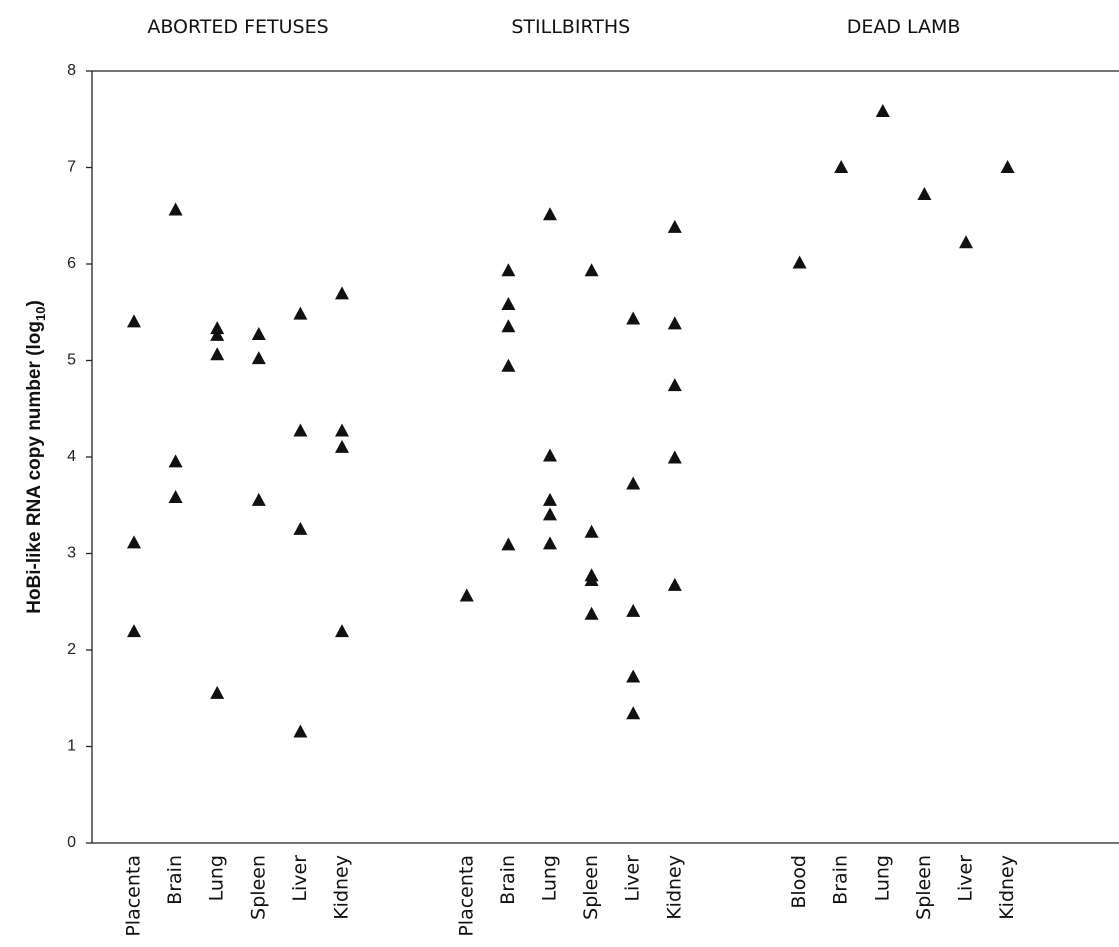  What do you see at coordinates (71, 553) in the screenshot?
I see `y-tick-label: 3` at bounding box center [71, 553].